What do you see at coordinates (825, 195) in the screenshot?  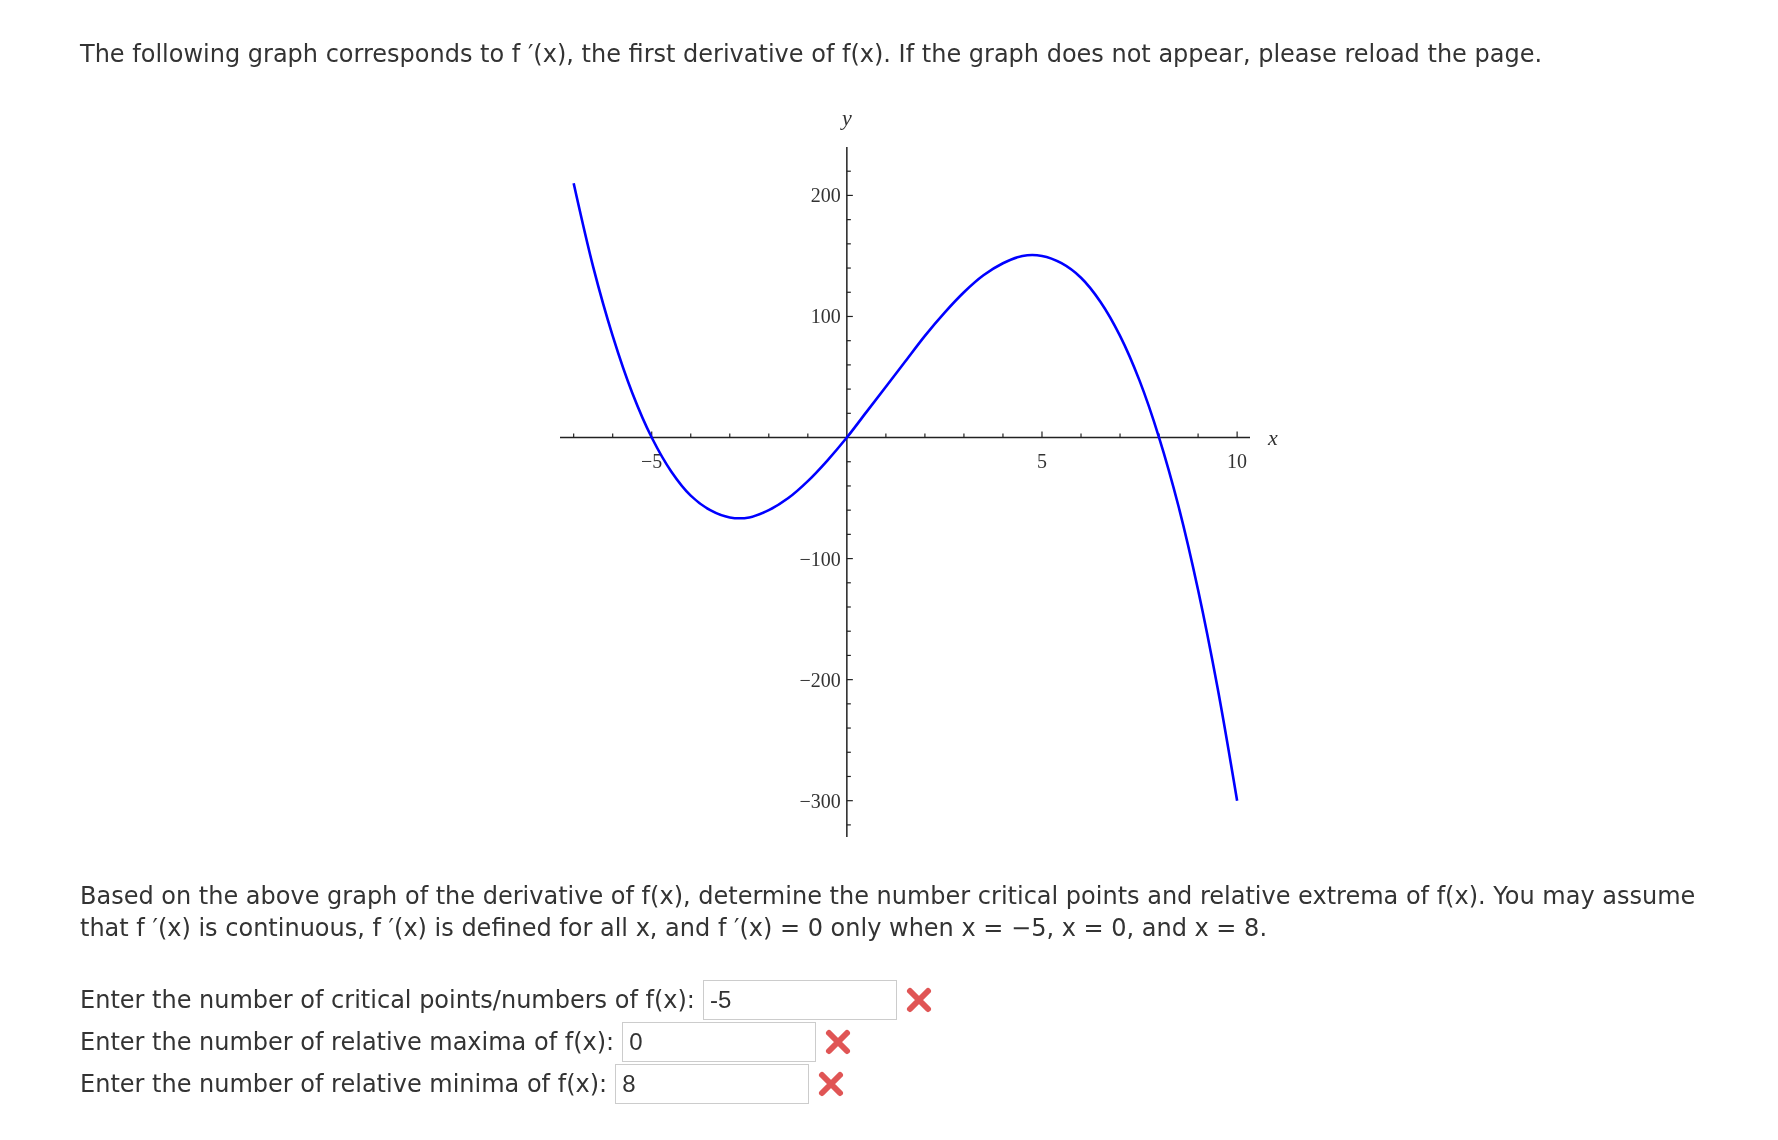 I see `y-tick-label: 200` at bounding box center [825, 195].